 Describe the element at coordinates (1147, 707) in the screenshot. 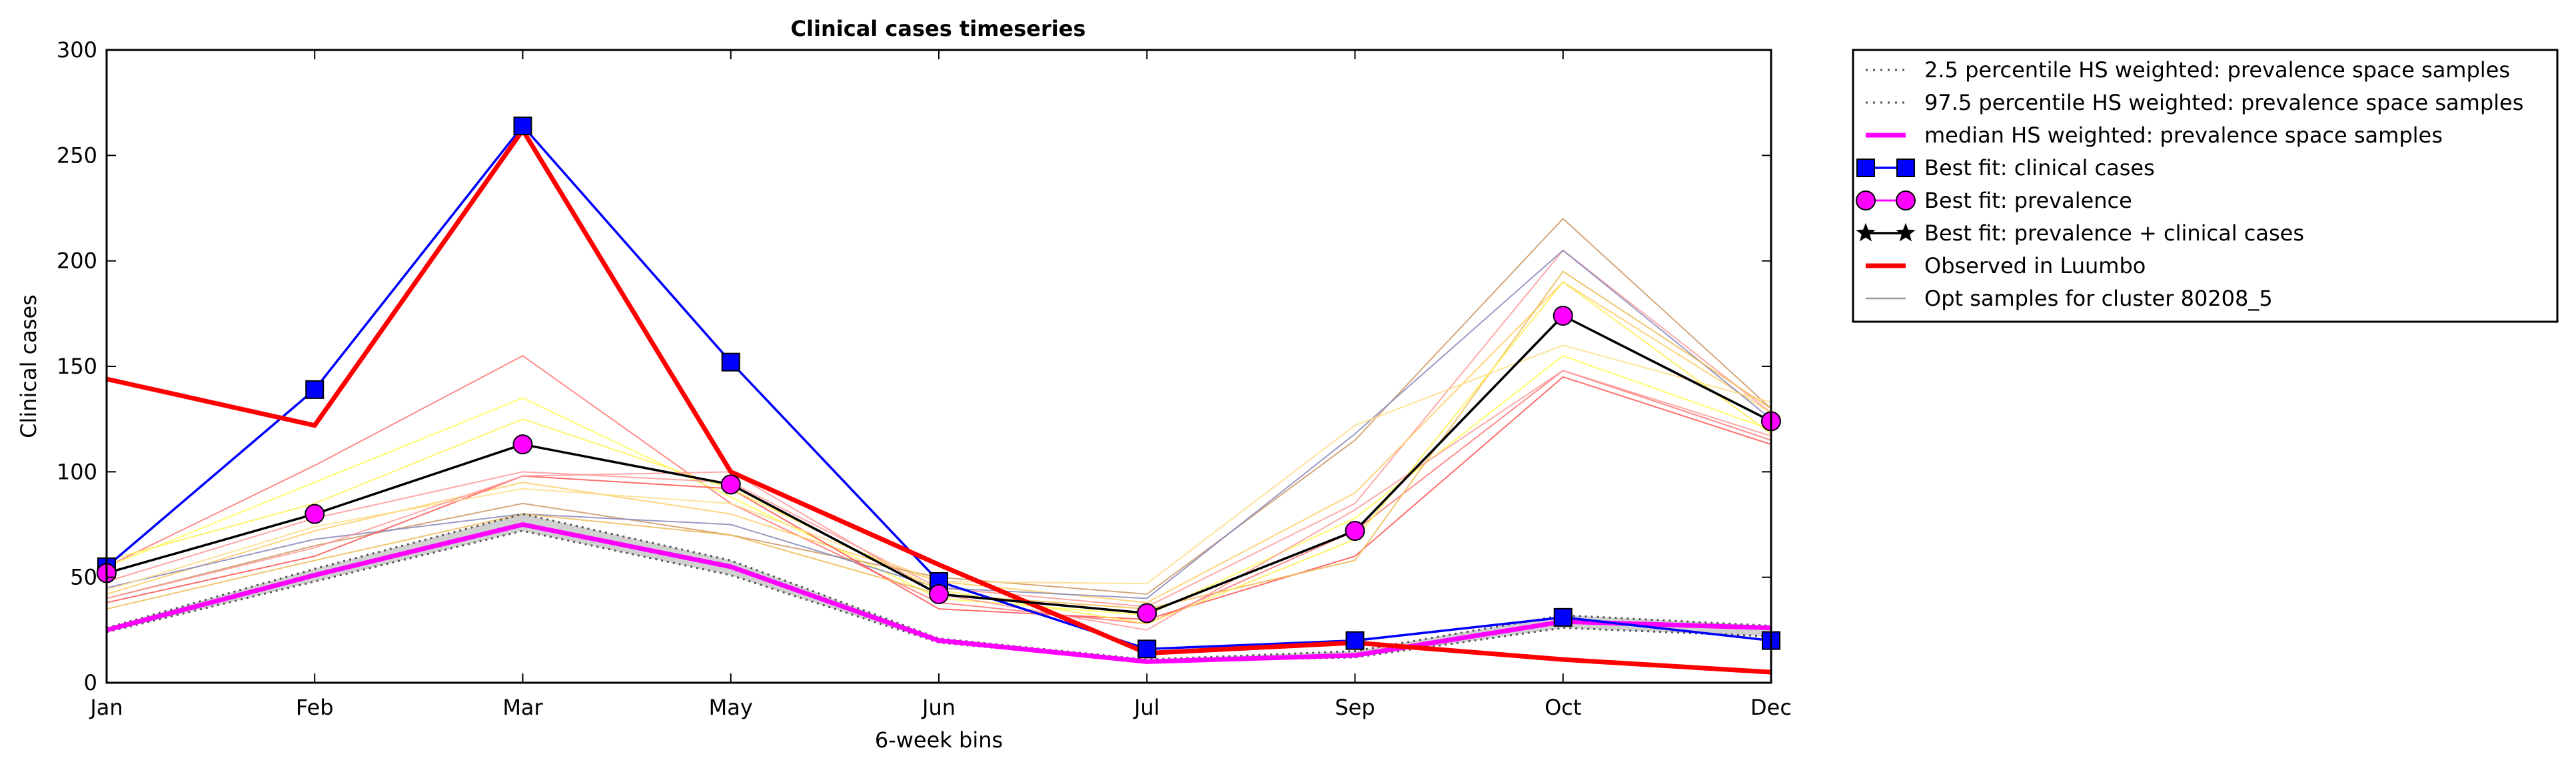

I see `x-tick-label: Jul` at that location.